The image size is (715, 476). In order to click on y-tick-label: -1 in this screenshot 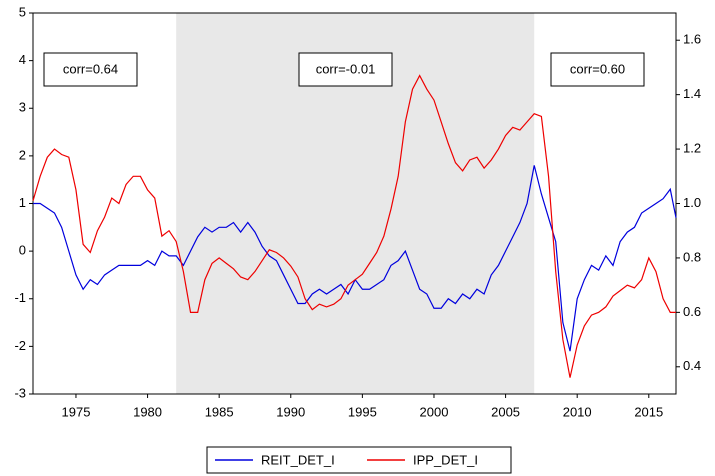, I will do `click(20, 297)`.